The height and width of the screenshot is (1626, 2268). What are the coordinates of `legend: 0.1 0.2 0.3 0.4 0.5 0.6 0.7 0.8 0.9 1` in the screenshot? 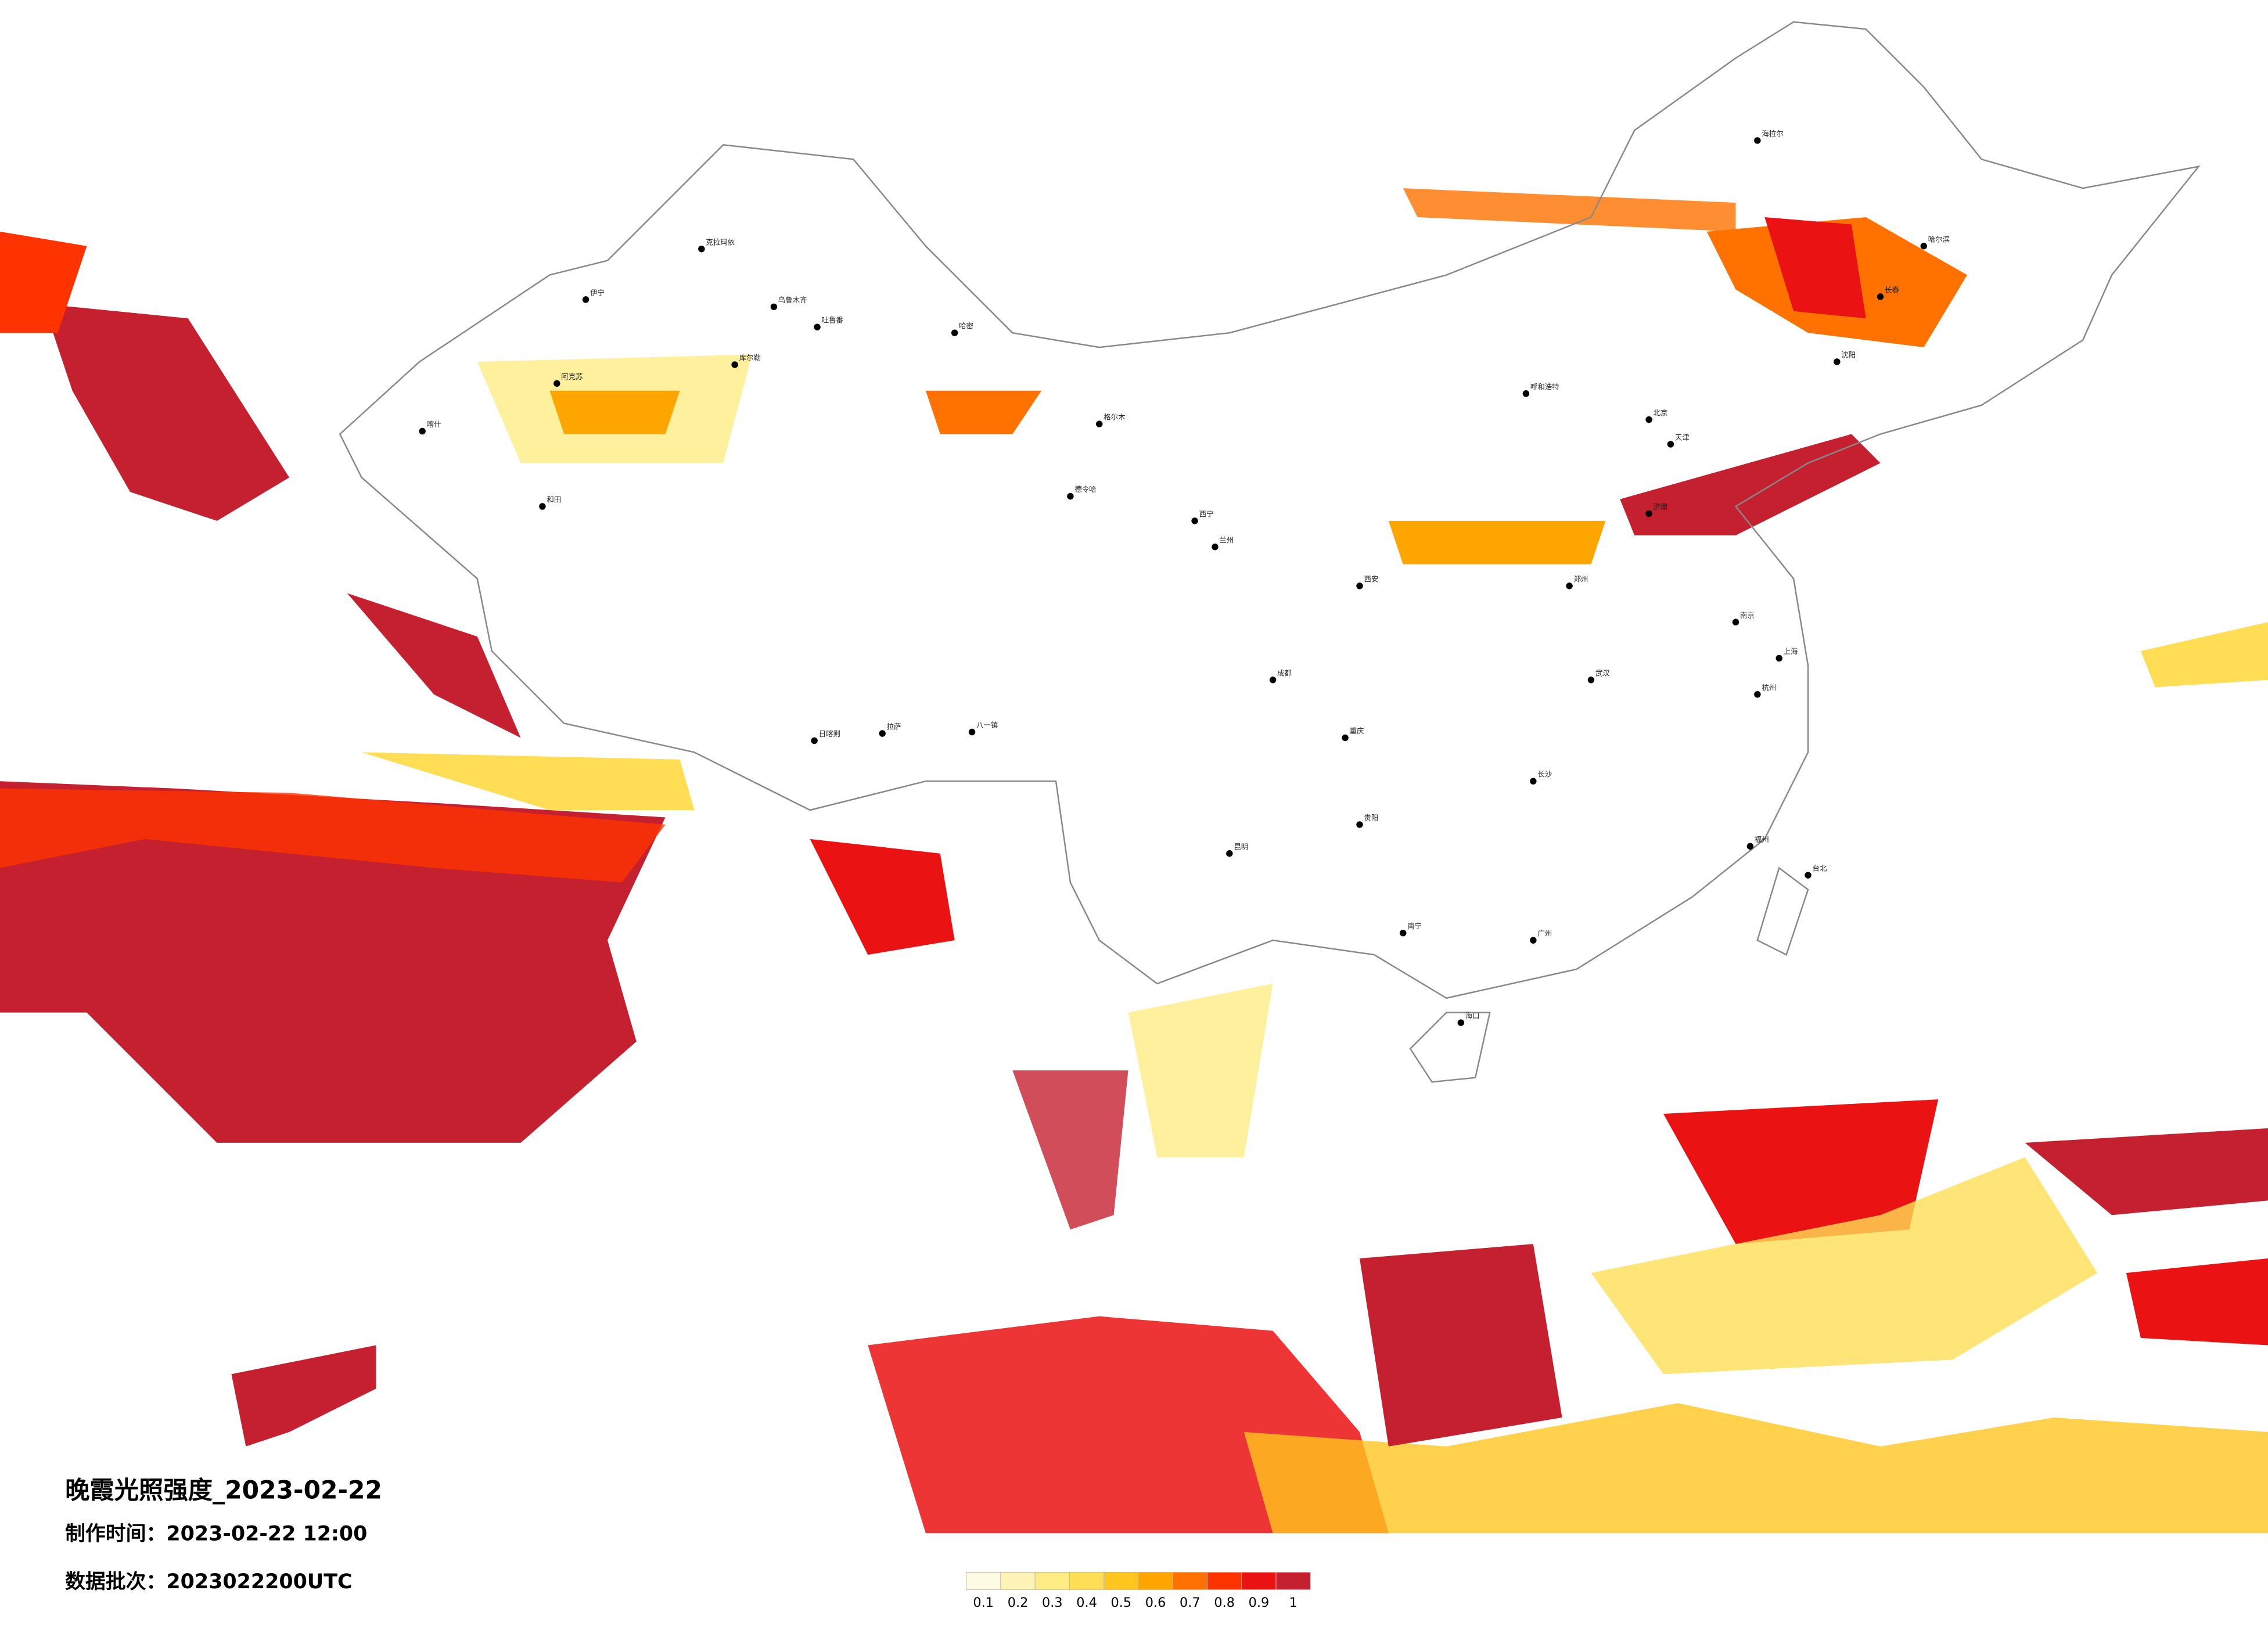 It's located at (1138, 1590).